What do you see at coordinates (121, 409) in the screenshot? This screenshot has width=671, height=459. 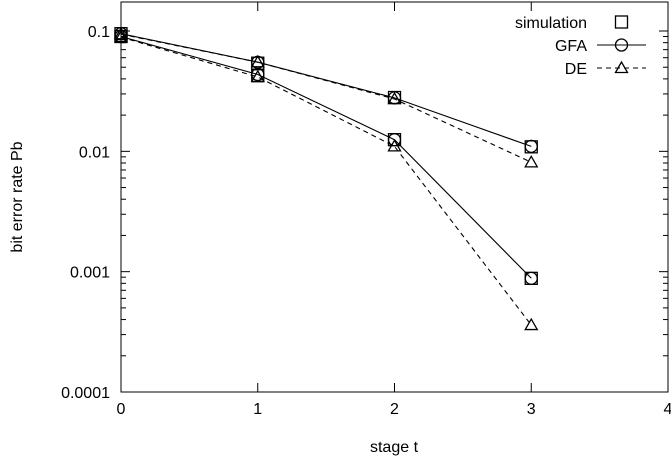 I see `x-tick-label: 0` at bounding box center [121, 409].